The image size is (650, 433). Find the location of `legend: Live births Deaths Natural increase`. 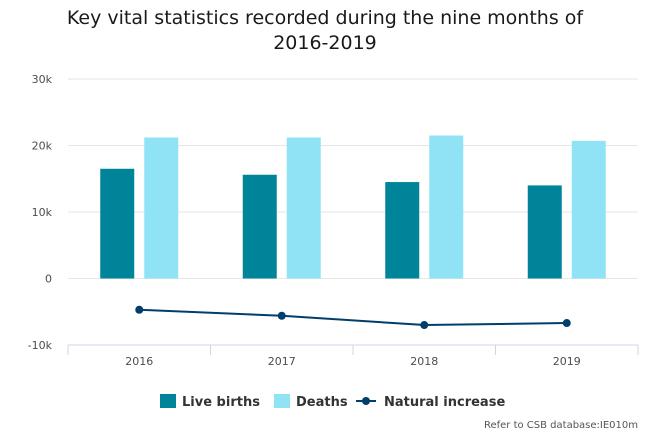

legend: Live births Deaths Natural increase is located at coordinates (332, 402).